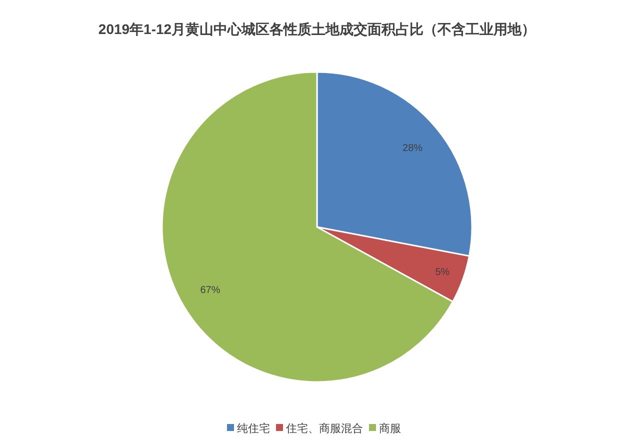  Describe the element at coordinates (210, 290) in the screenshot. I see `data-label: 67%` at that location.